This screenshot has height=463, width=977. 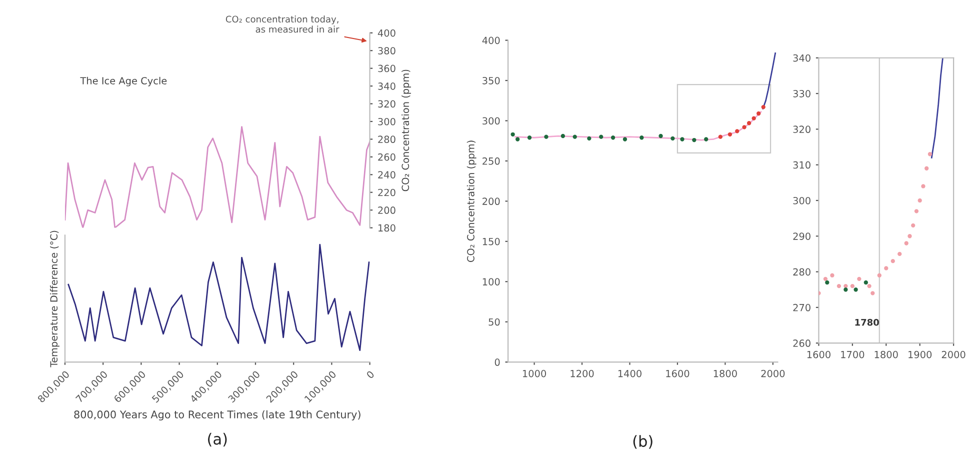 I want to click on y-tick-label: 330, so click(x=801, y=94).